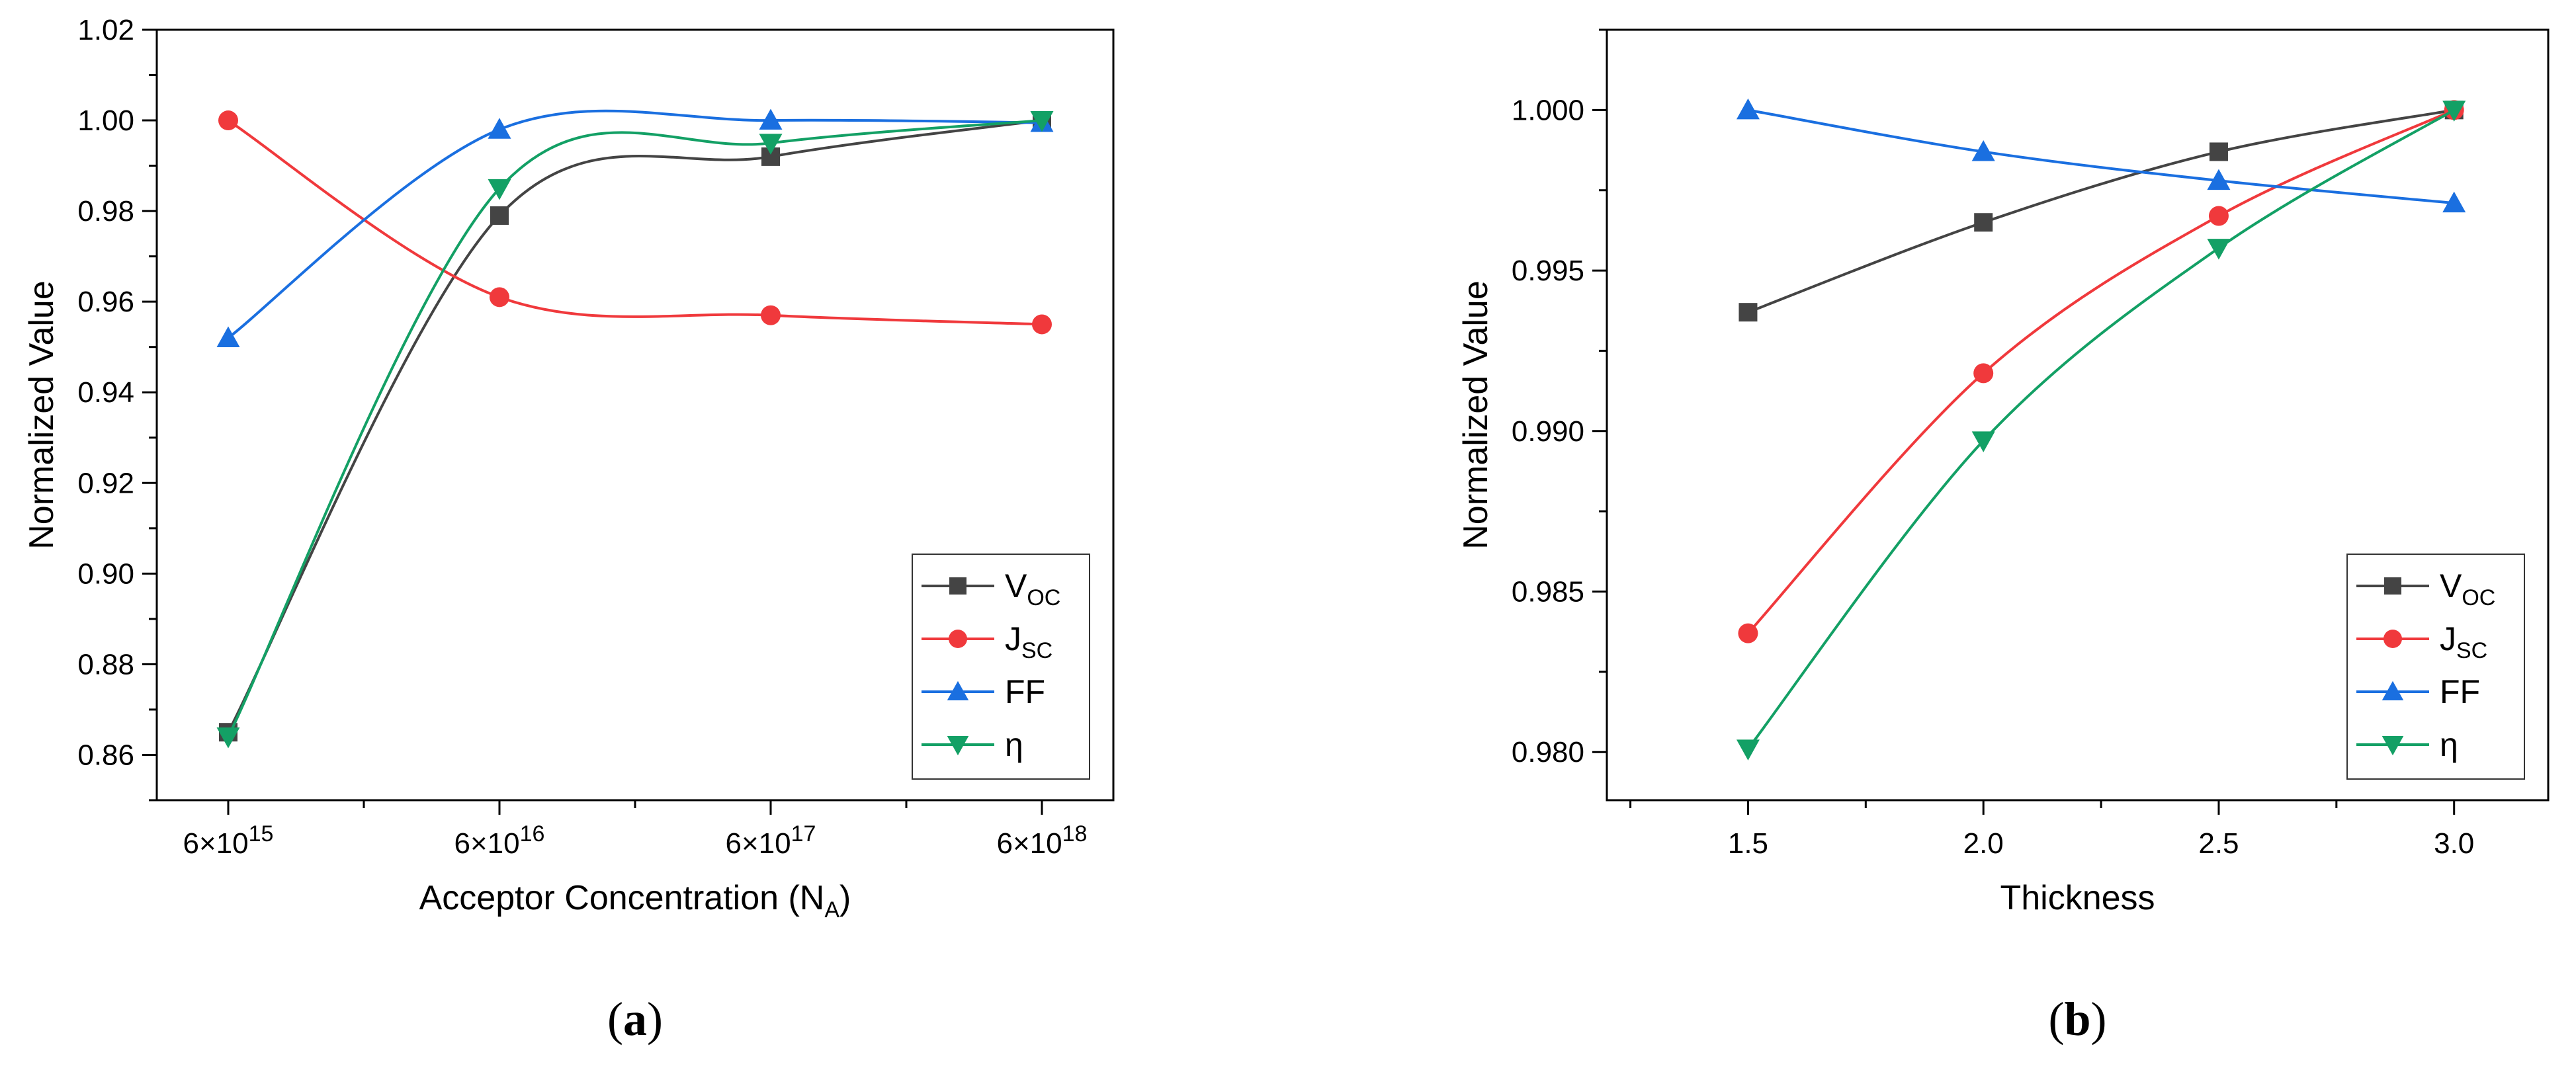  What do you see at coordinates (228, 840) in the screenshot?
I see `x-tick-label: 6×10¹⁵` at bounding box center [228, 840].